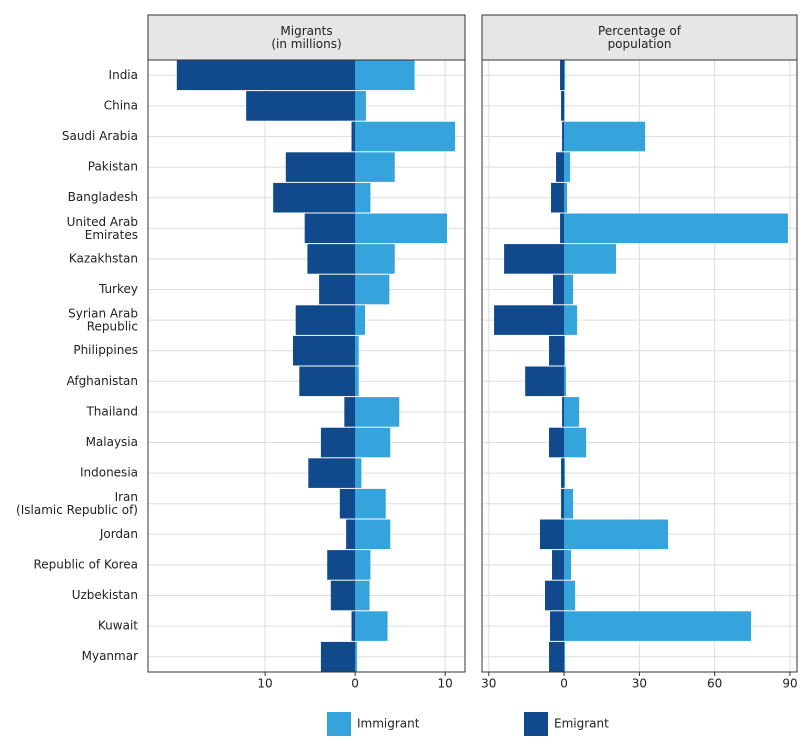 Image resolution: width=812 pixels, height=747 pixels. What do you see at coordinates (388, 724) in the screenshot?
I see `legend-label: Immigrant` at bounding box center [388, 724].